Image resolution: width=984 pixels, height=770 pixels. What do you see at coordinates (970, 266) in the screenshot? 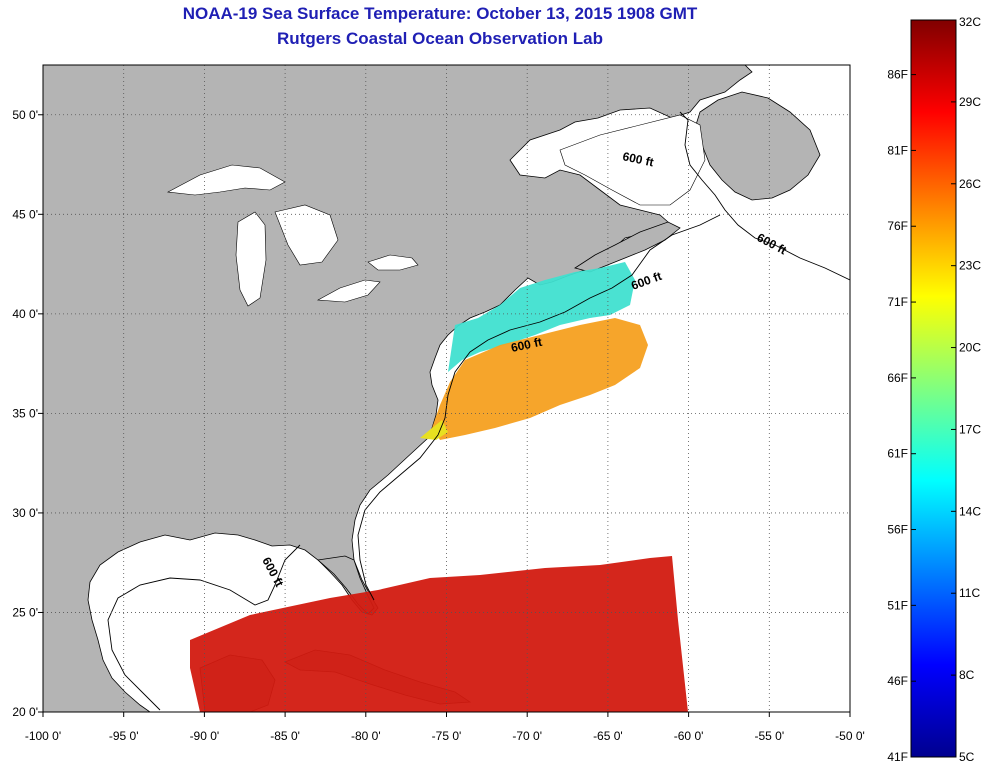
I see `colorbar-celsius-label: 23C` at bounding box center [970, 266].